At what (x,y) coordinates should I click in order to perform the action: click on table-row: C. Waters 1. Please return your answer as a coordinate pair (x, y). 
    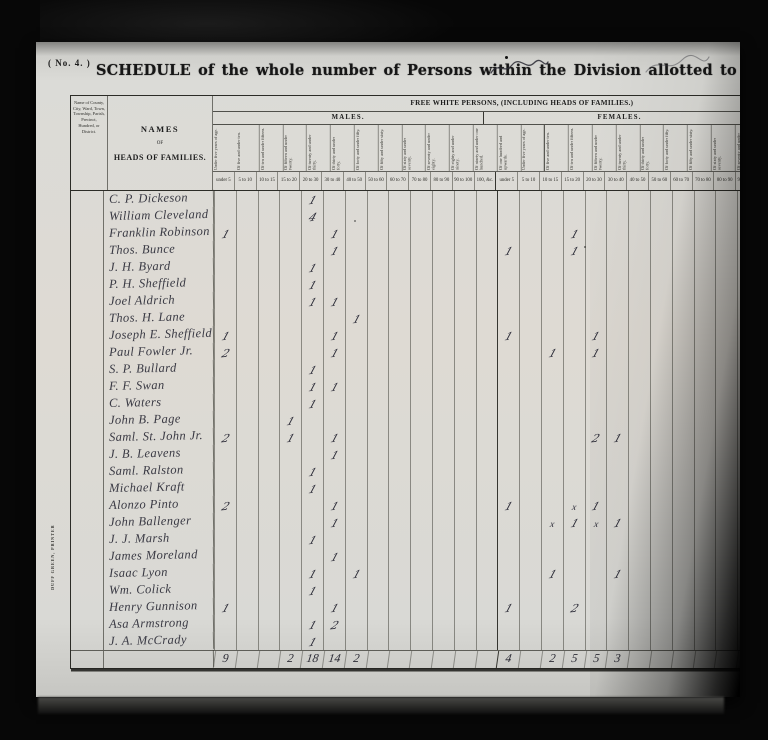
    Looking at the image, I should click on (405, 403).